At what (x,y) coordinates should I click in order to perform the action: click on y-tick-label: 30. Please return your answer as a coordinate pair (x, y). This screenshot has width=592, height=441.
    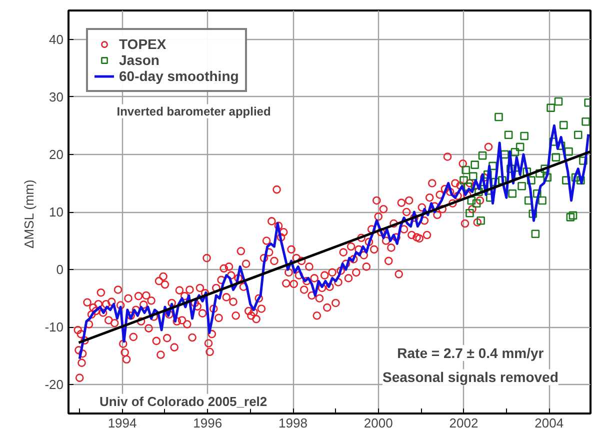
    Looking at the image, I should click on (56, 96).